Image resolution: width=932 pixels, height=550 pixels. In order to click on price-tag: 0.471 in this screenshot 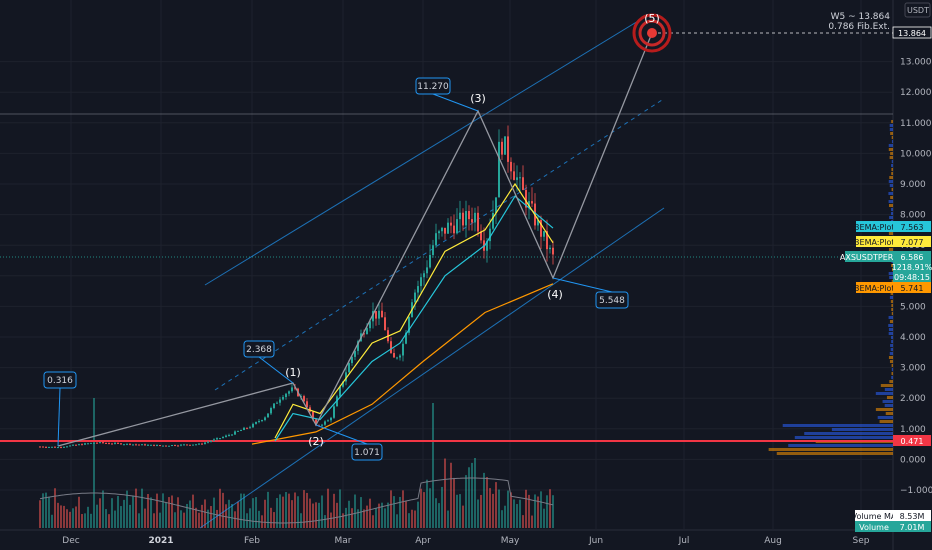, I will do `click(912, 440)`.